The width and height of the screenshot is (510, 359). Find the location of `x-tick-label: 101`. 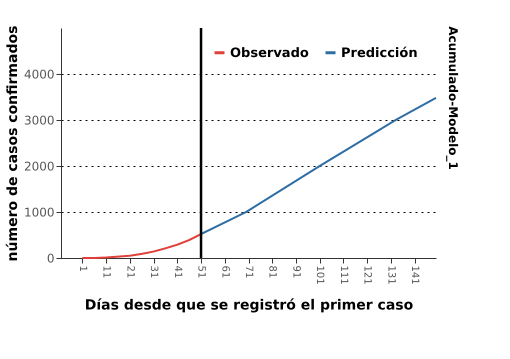

x-tick-label: 101 is located at coordinates (320, 275).